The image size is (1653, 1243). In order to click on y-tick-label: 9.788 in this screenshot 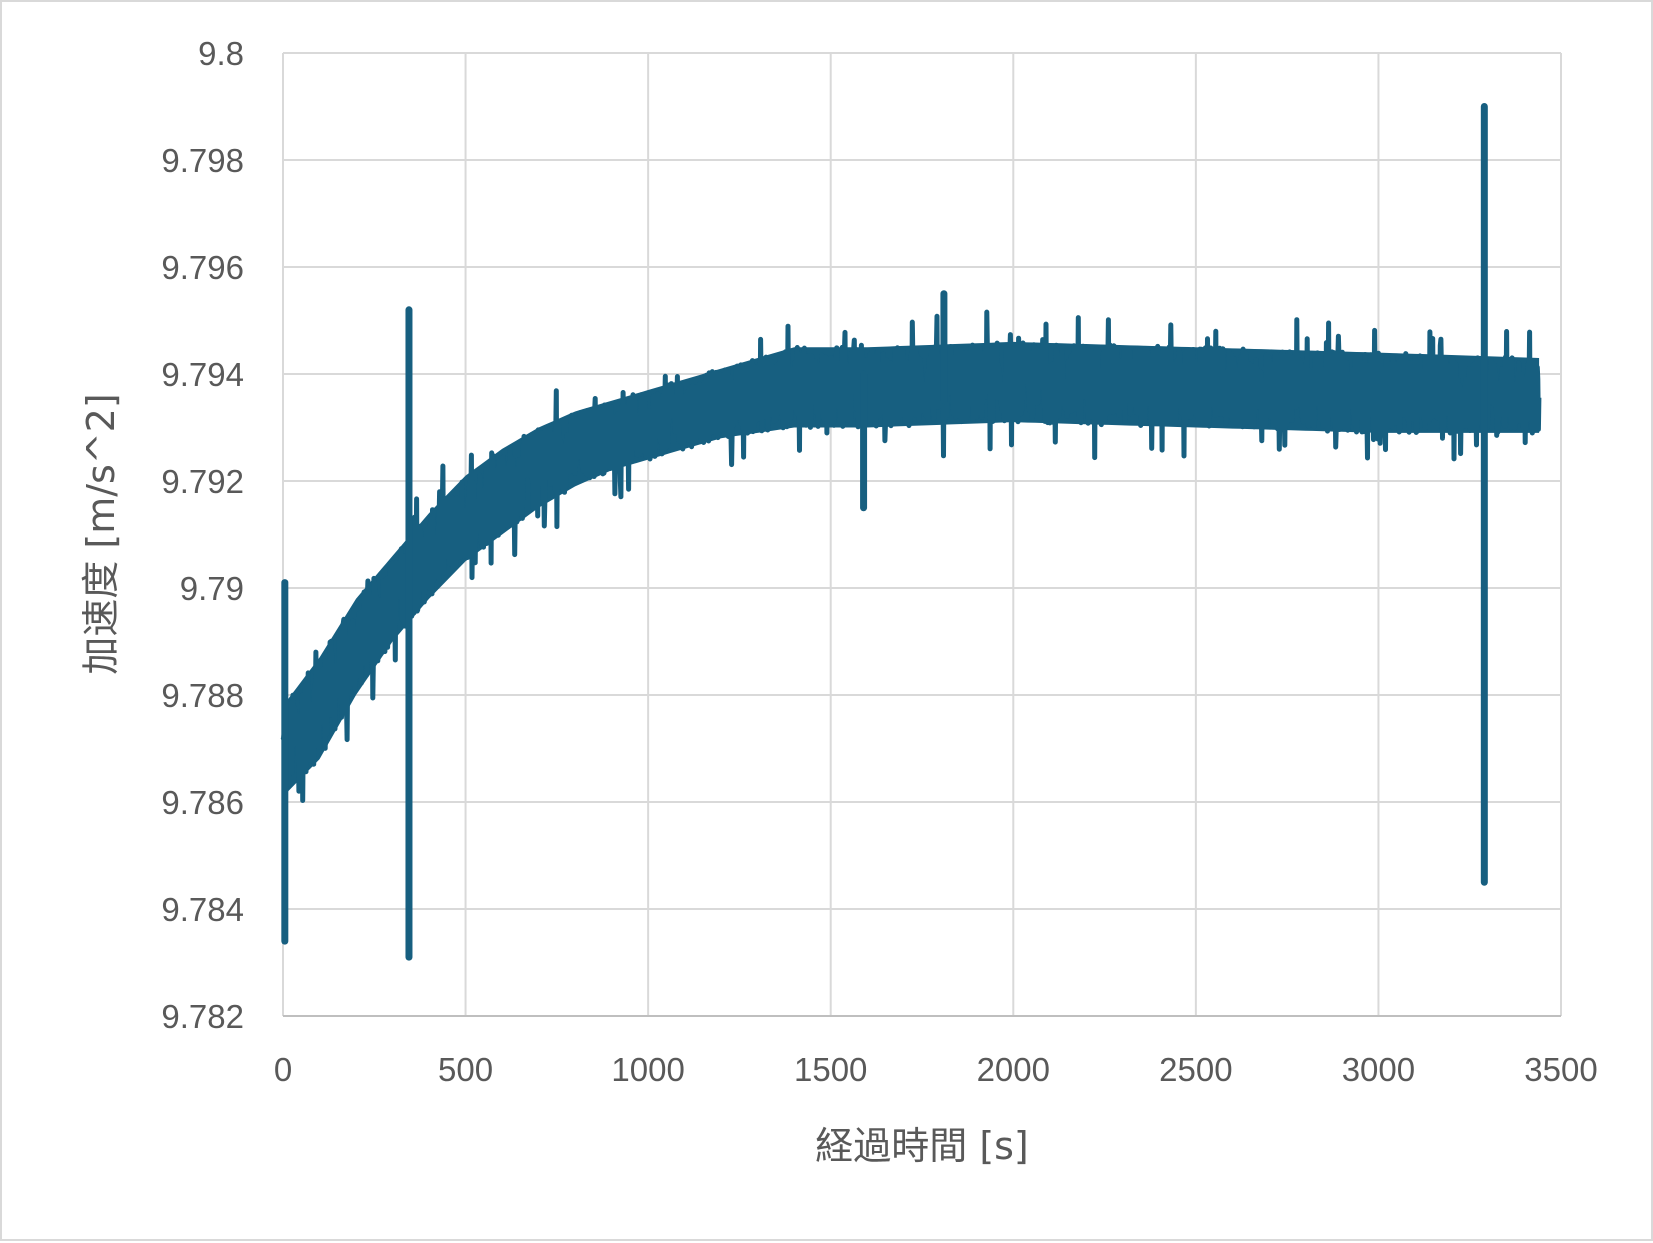, I will do `click(202, 695)`.